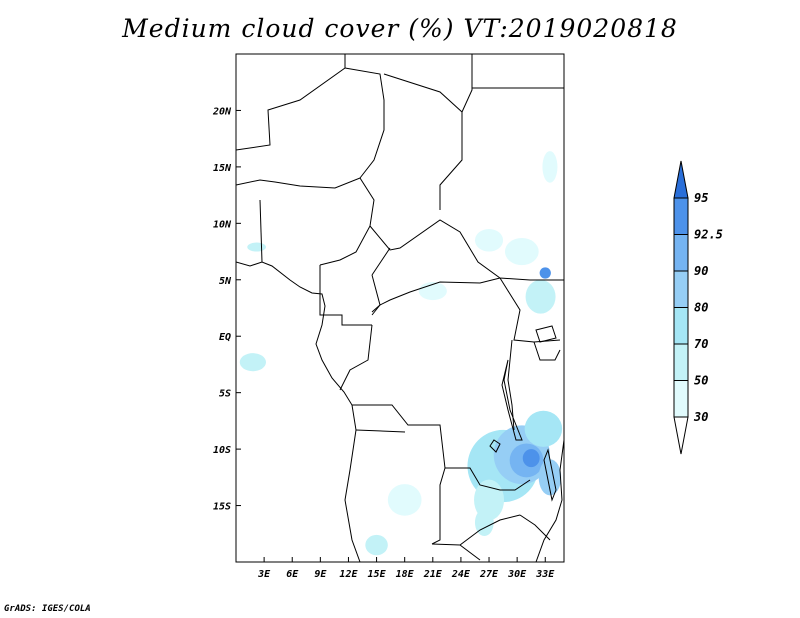 Image resolution: width=800 pixels, height=618 pixels. I want to click on colorbar-label: 80, so click(701, 308).